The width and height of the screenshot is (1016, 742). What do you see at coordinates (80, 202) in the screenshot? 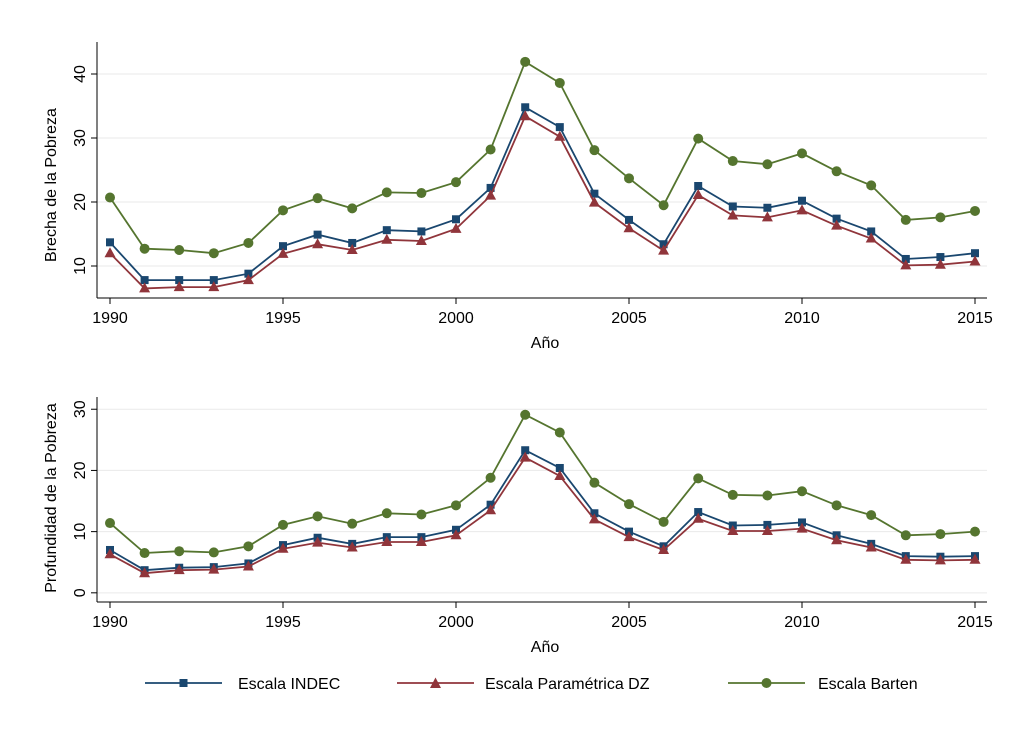
I see `y-tick-label: 20` at bounding box center [80, 202].